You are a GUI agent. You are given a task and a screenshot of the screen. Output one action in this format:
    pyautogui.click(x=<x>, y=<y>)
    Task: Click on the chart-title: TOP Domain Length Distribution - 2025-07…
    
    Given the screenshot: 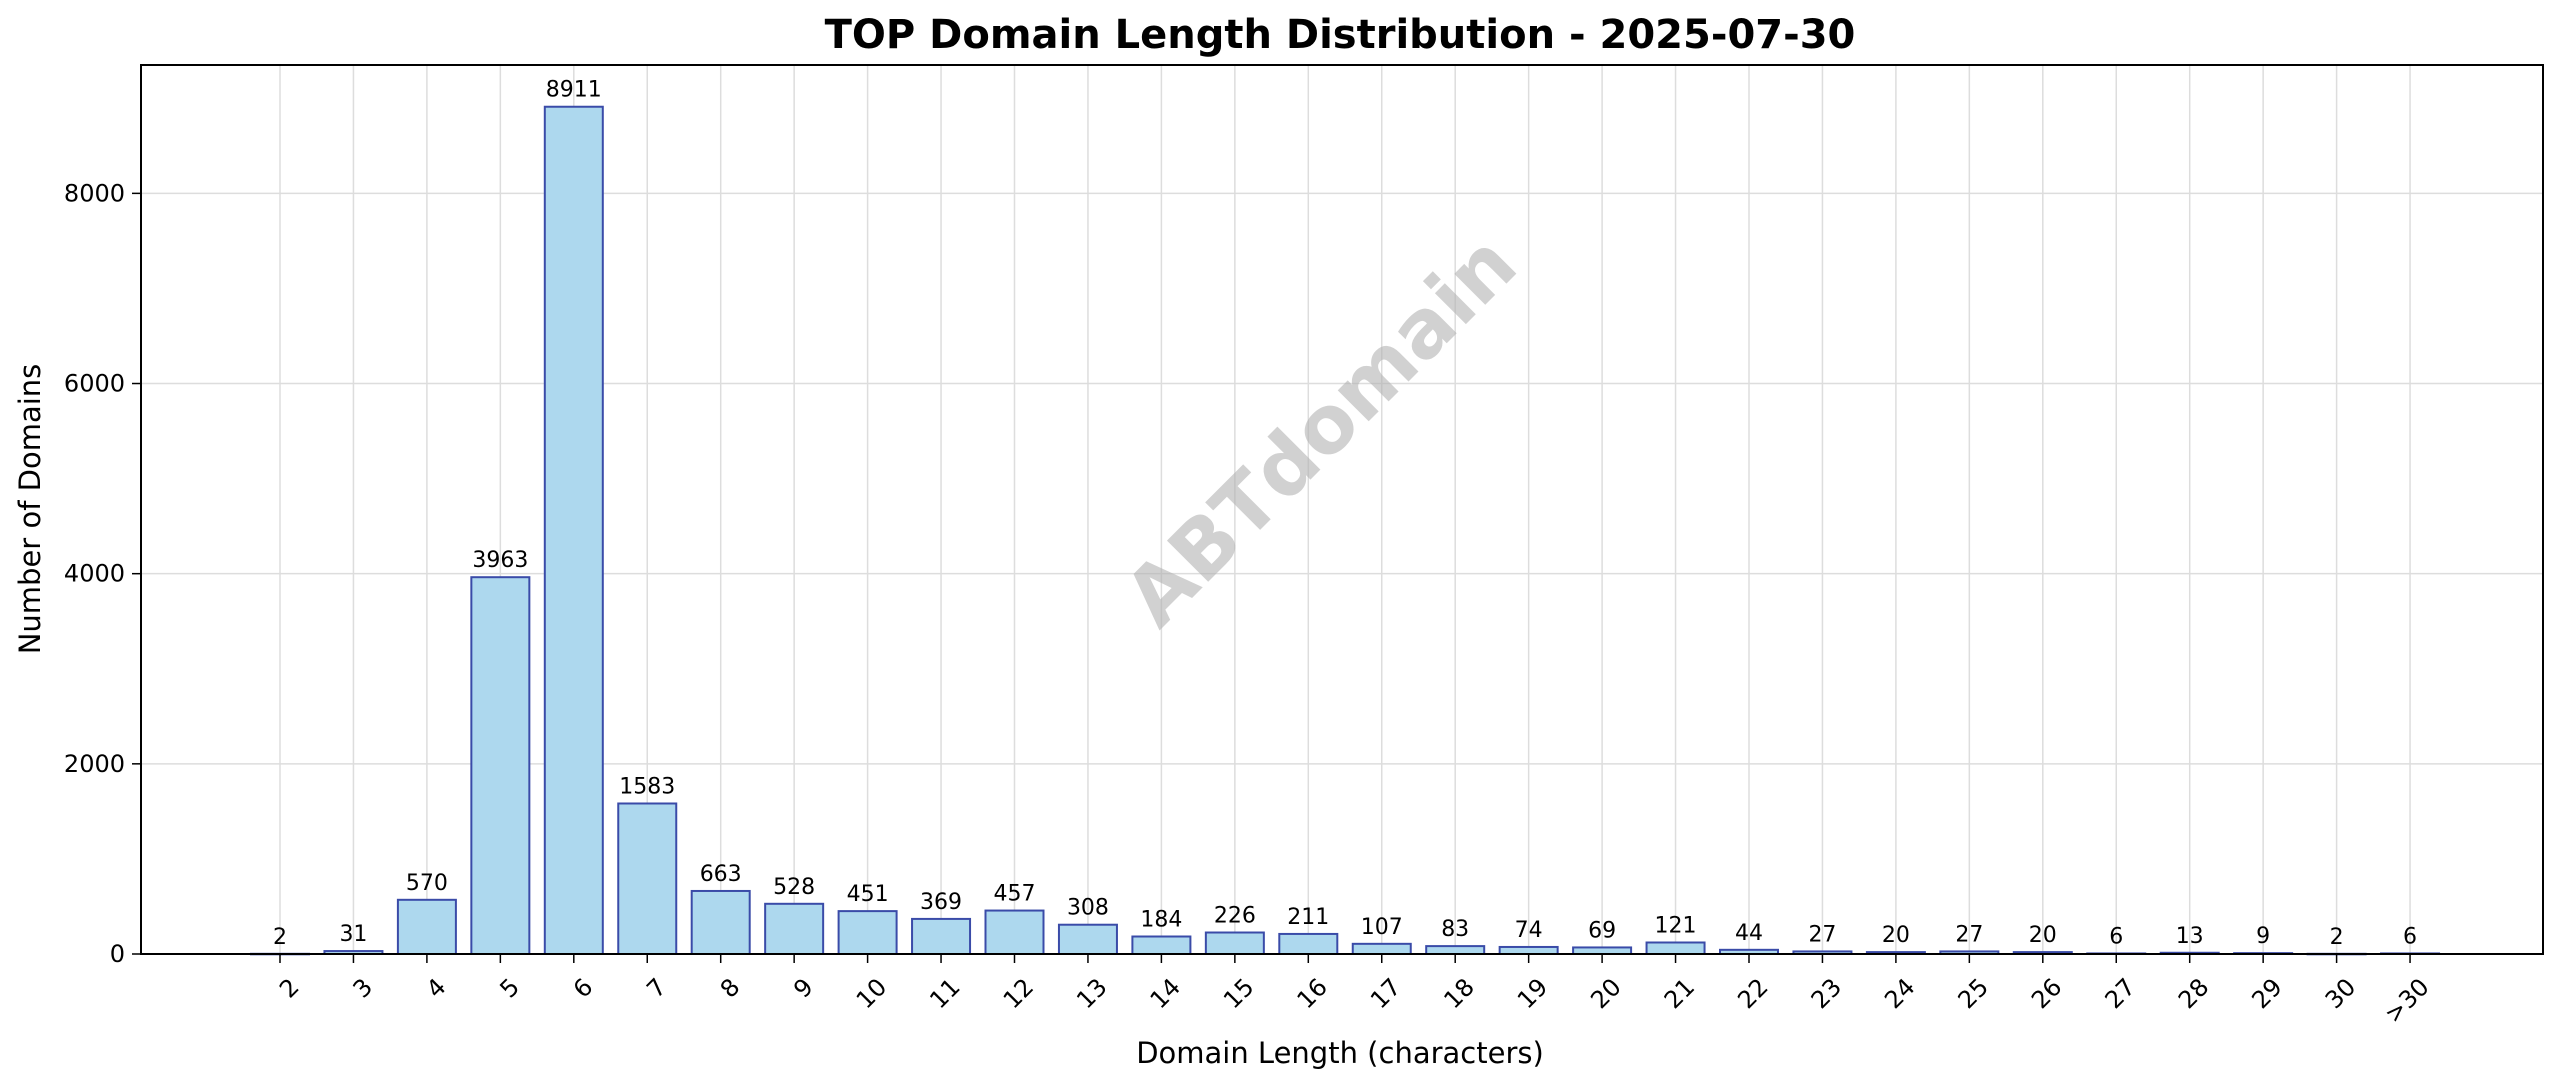 What is the action you would take?
    pyautogui.click(x=1340, y=35)
    